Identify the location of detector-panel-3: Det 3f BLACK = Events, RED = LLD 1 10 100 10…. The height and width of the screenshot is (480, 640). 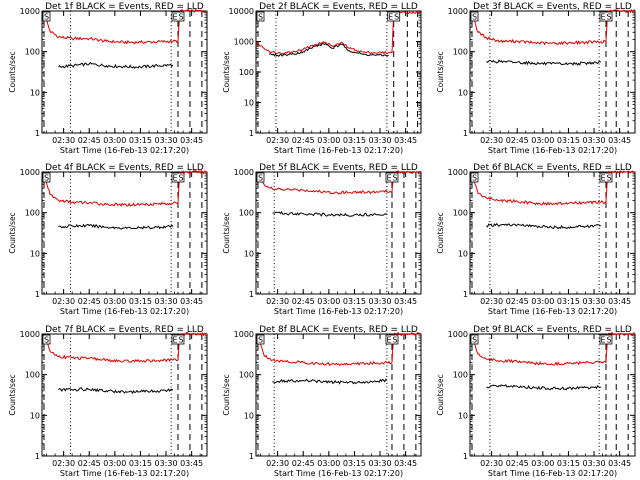
(536, 78).